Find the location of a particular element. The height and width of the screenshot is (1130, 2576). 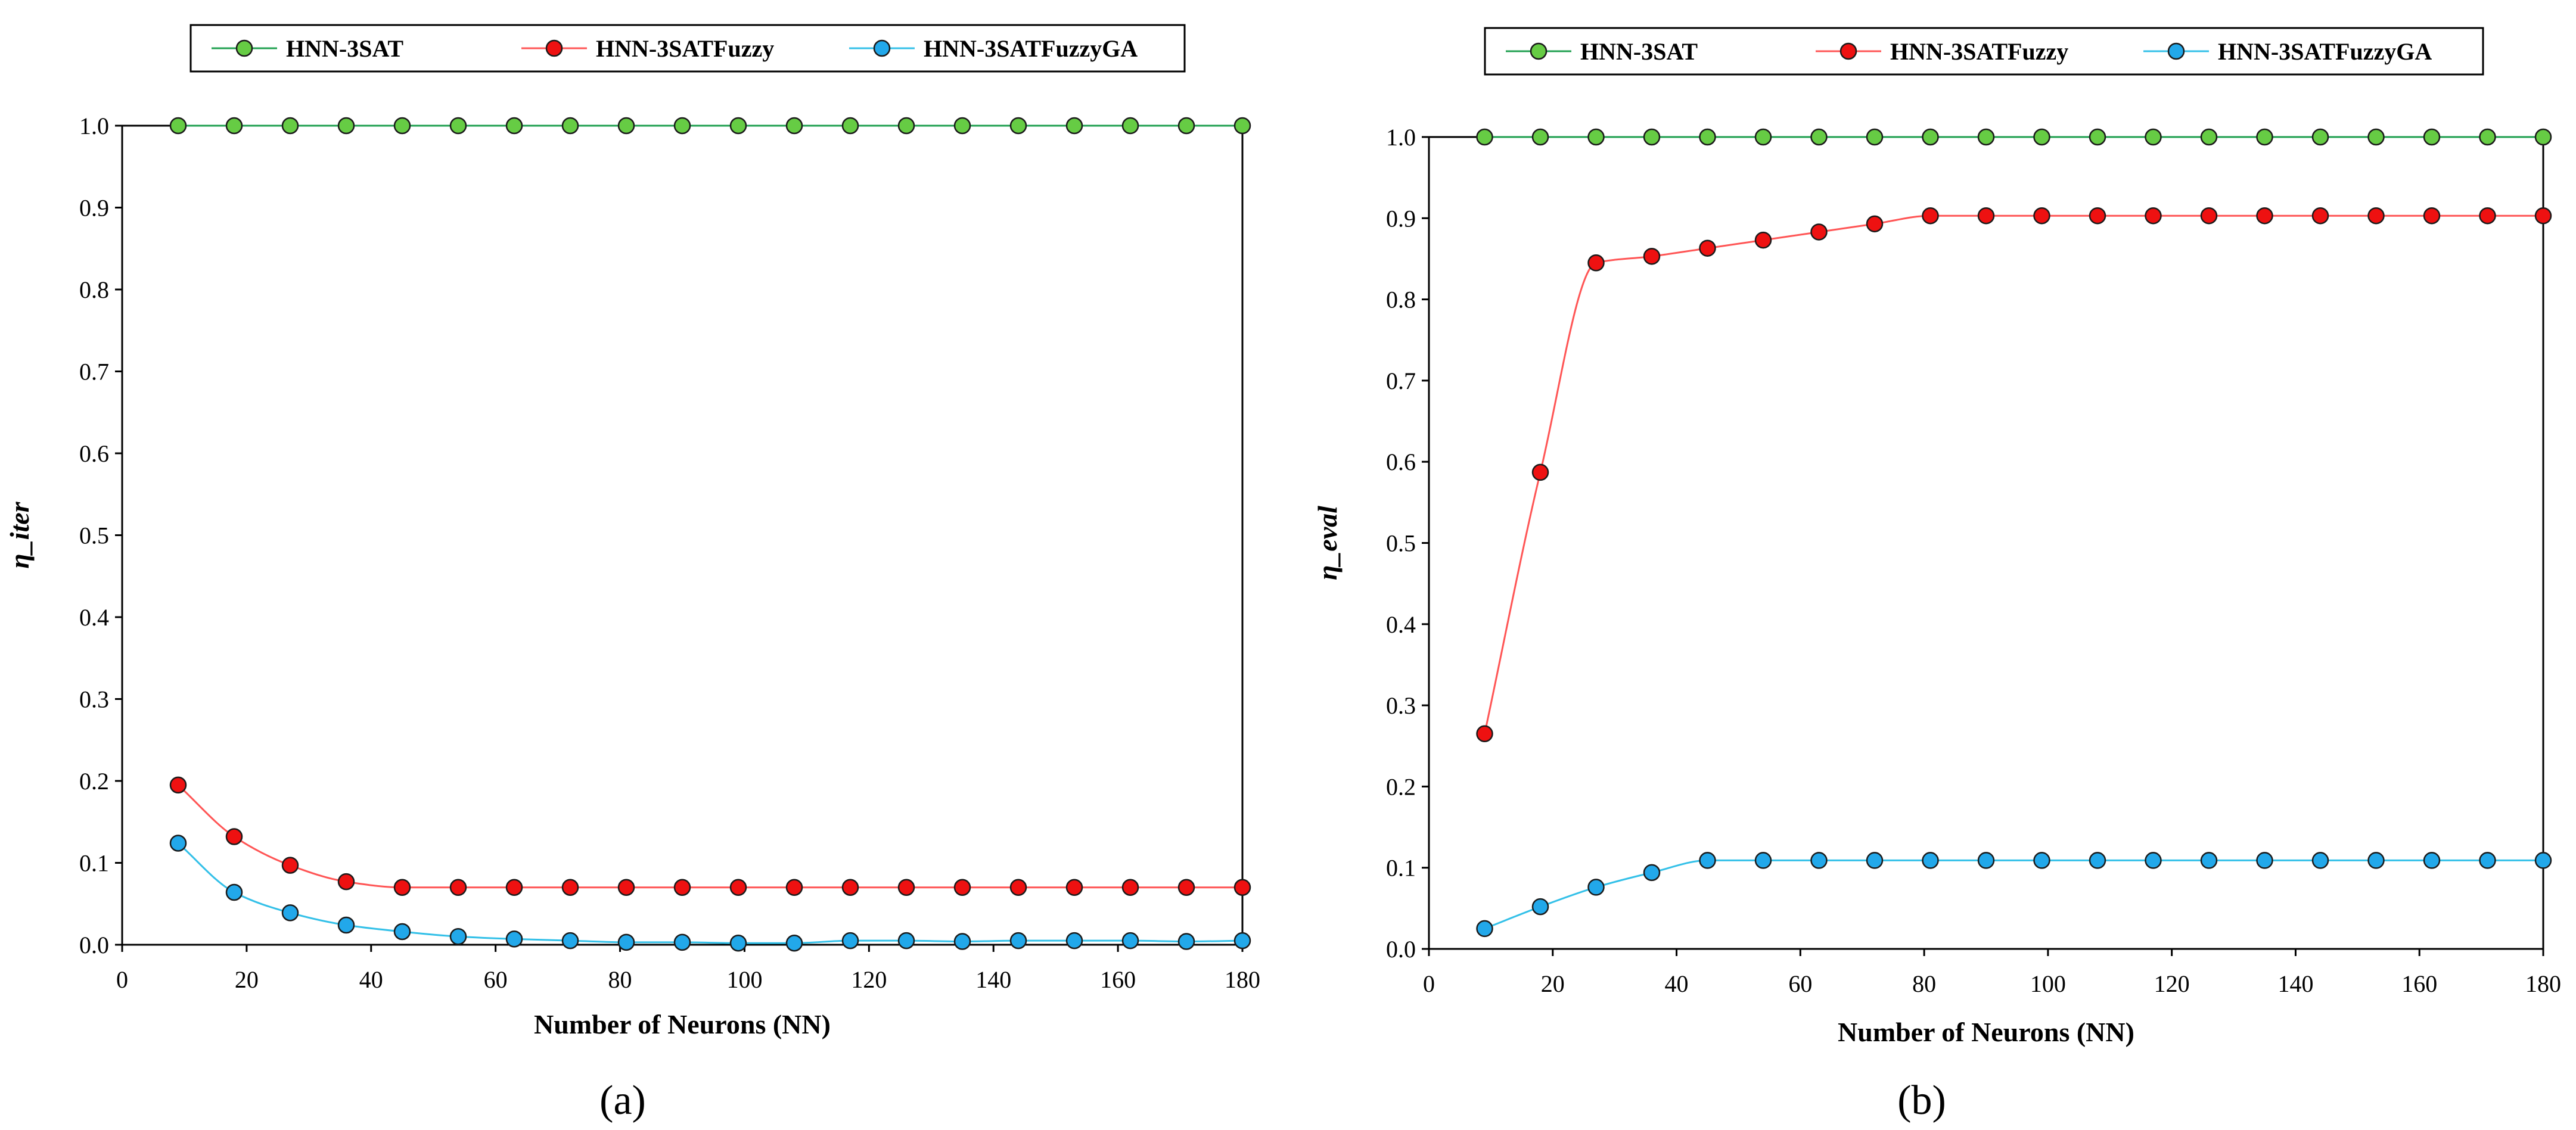

y-tick-label: 0.2 is located at coordinates (1401, 786).